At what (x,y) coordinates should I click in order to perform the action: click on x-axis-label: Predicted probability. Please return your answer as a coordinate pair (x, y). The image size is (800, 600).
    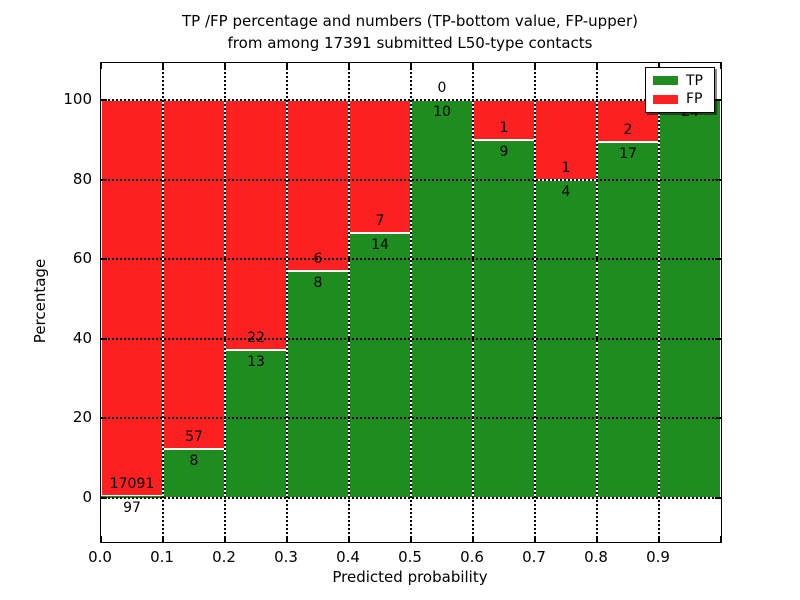
    Looking at the image, I should click on (410, 577).